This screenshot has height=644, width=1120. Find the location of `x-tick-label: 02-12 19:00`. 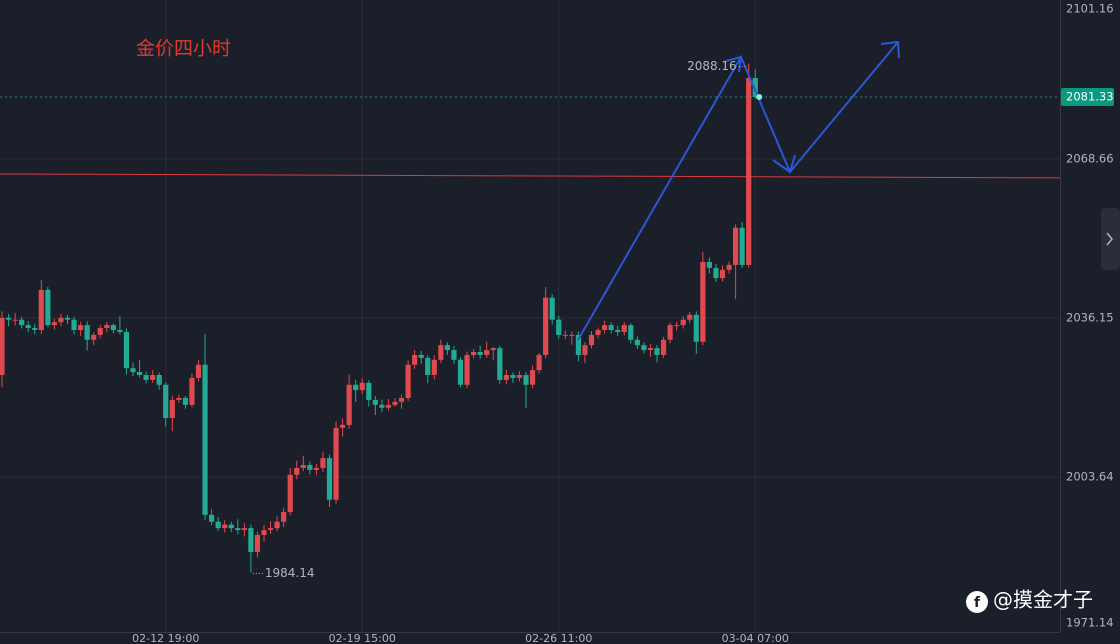

x-tick-label: 02-12 19:00 is located at coordinates (165, 638).